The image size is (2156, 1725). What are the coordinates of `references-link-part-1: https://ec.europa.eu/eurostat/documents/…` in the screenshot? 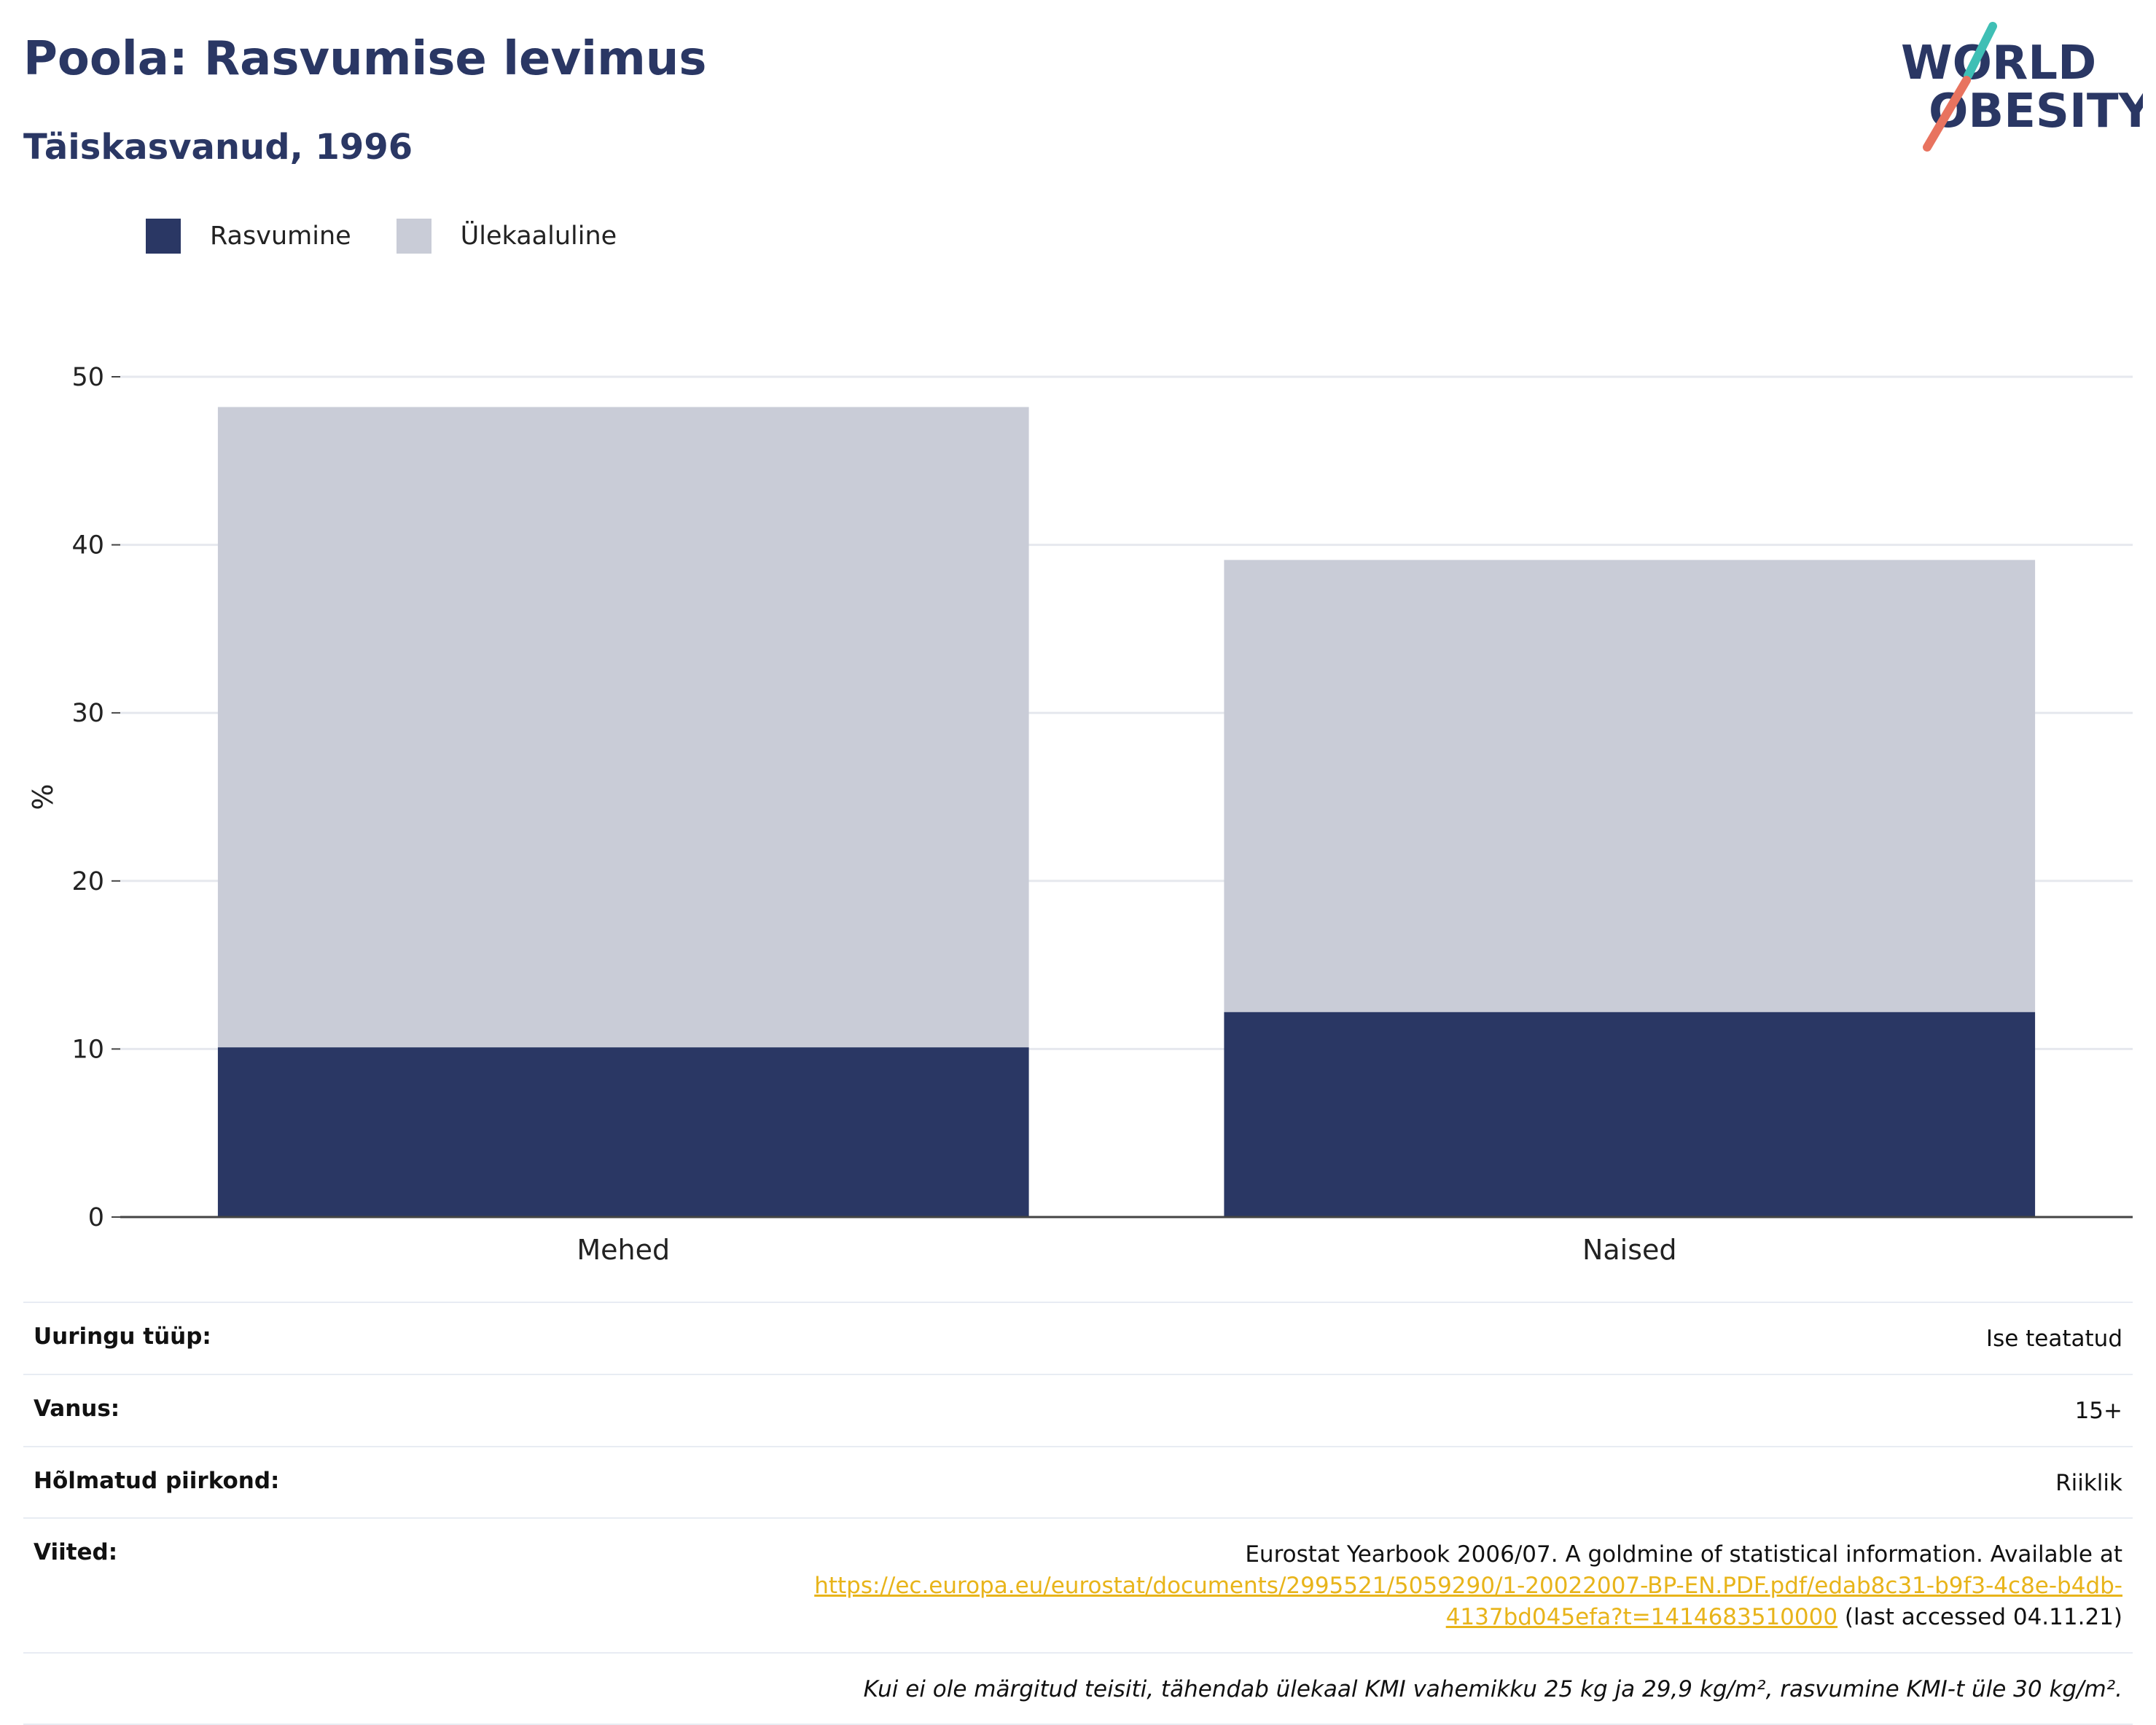 It's located at (1468, 1586).